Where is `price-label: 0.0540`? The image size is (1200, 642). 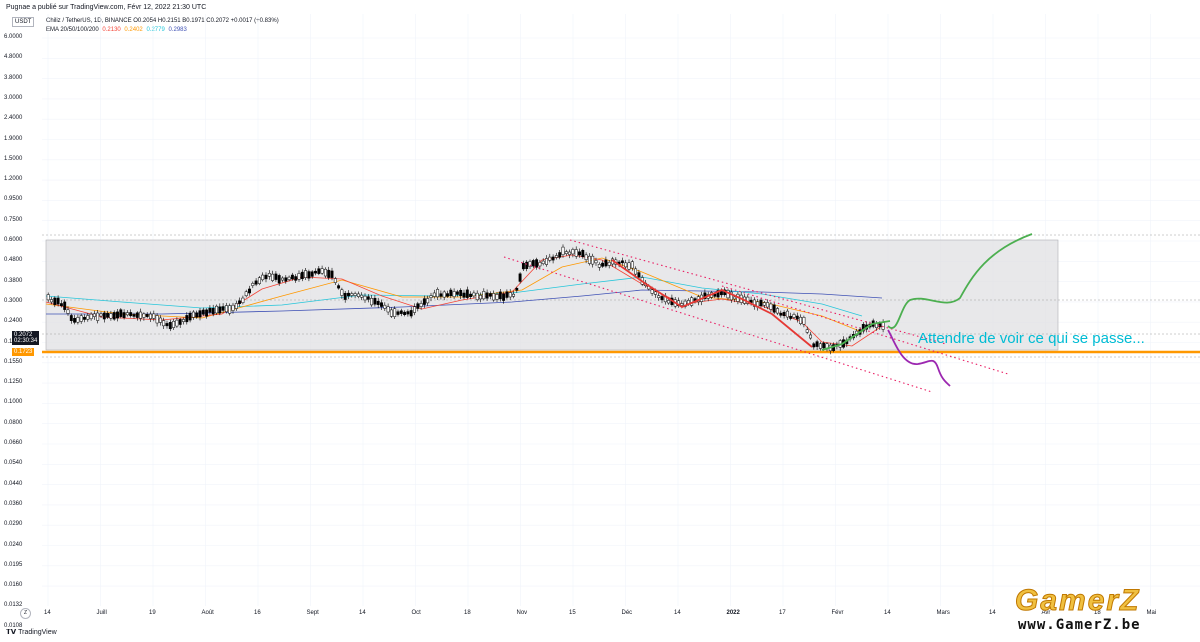
price-label: 0.0540 is located at coordinates (13, 463).